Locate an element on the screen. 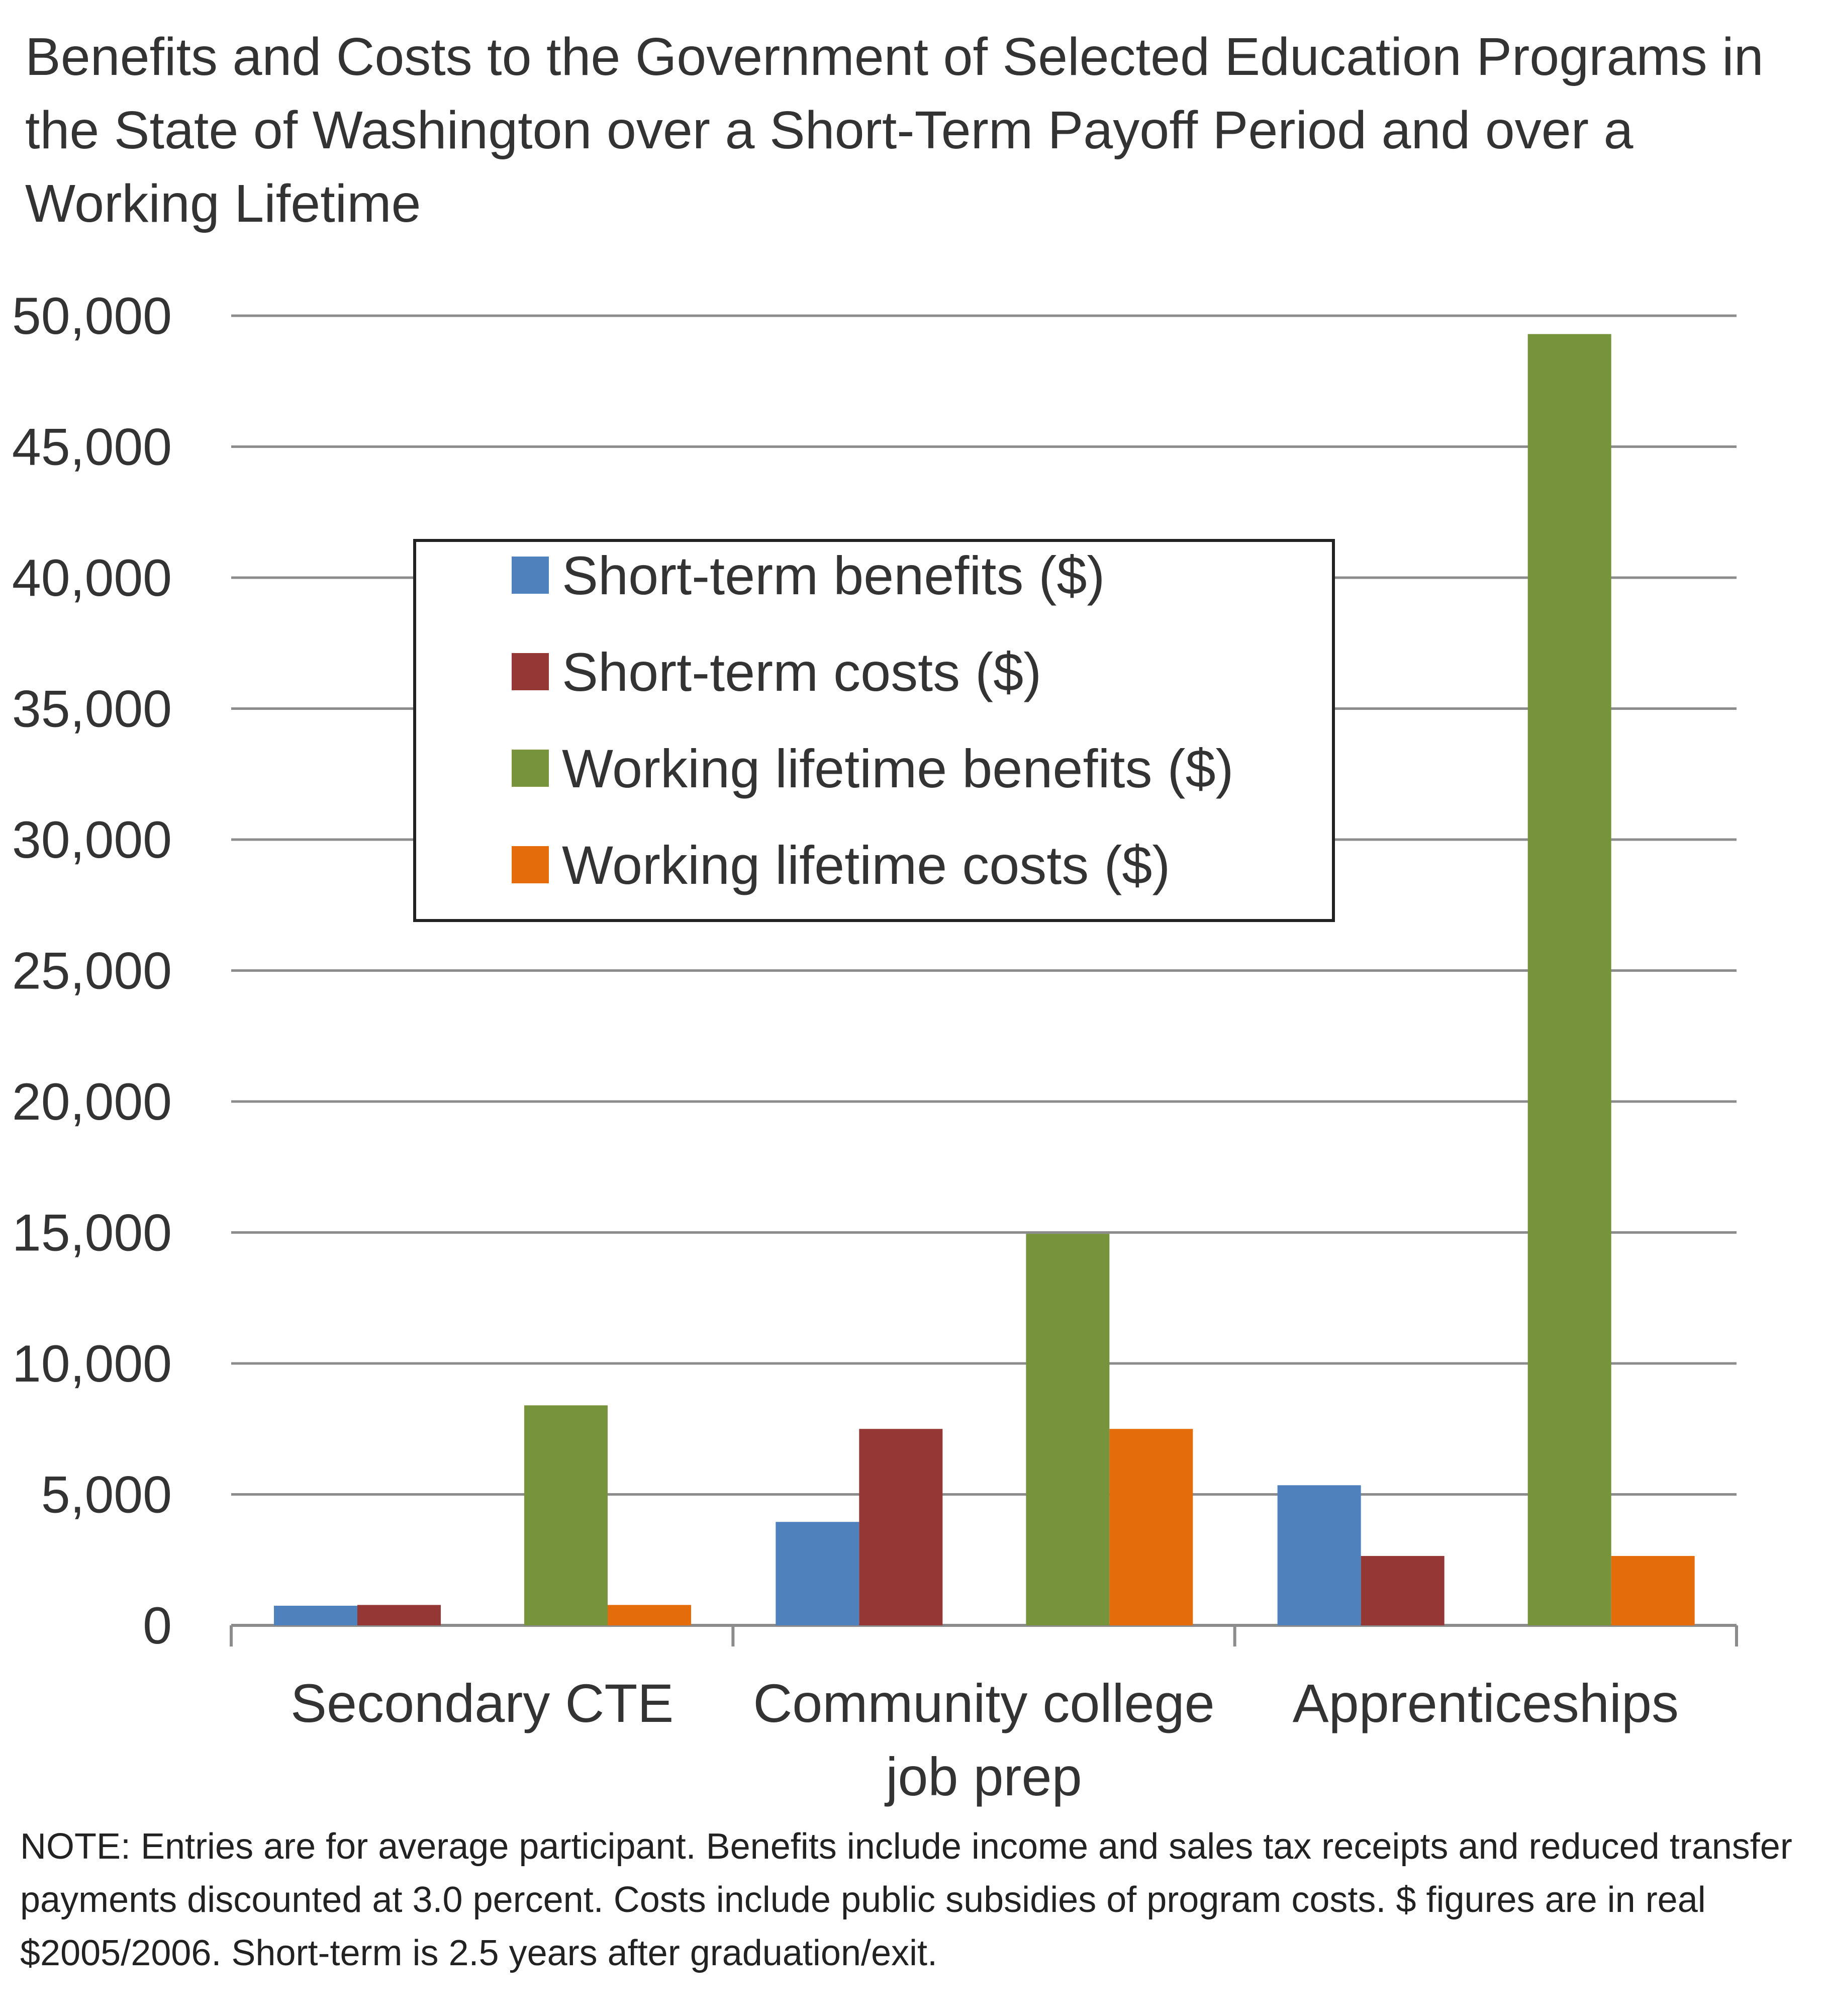 The image size is (1826, 2016). y-tick-label: 5,000 is located at coordinates (106, 1495).